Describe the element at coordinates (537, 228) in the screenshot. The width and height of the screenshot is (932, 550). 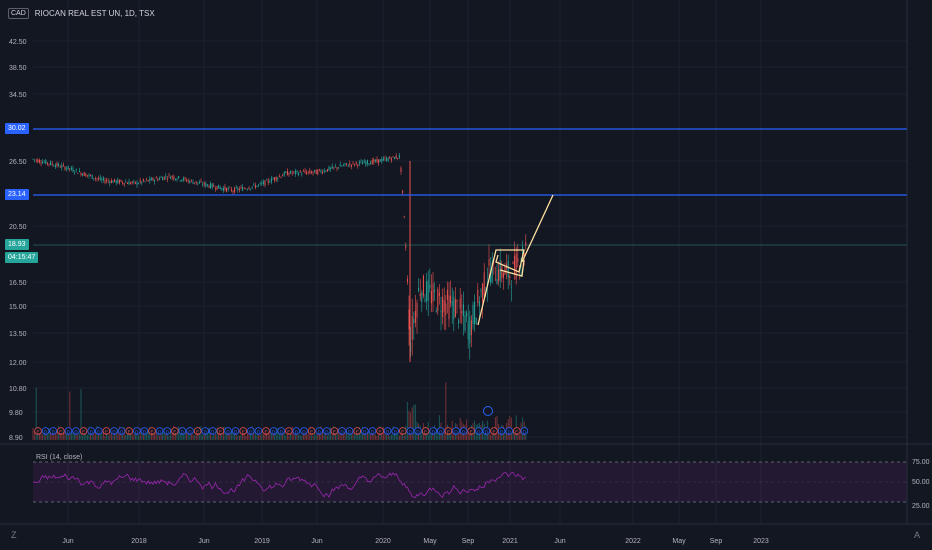
I see `projection-line` at that location.